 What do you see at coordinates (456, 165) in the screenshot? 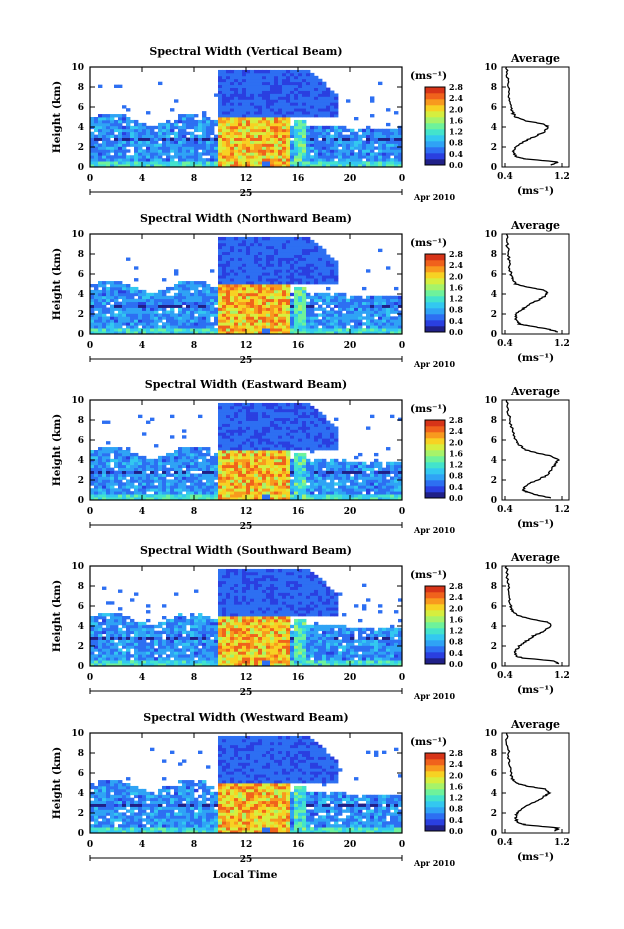
I see `colorbar-tick-label: 0.0` at bounding box center [456, 165].